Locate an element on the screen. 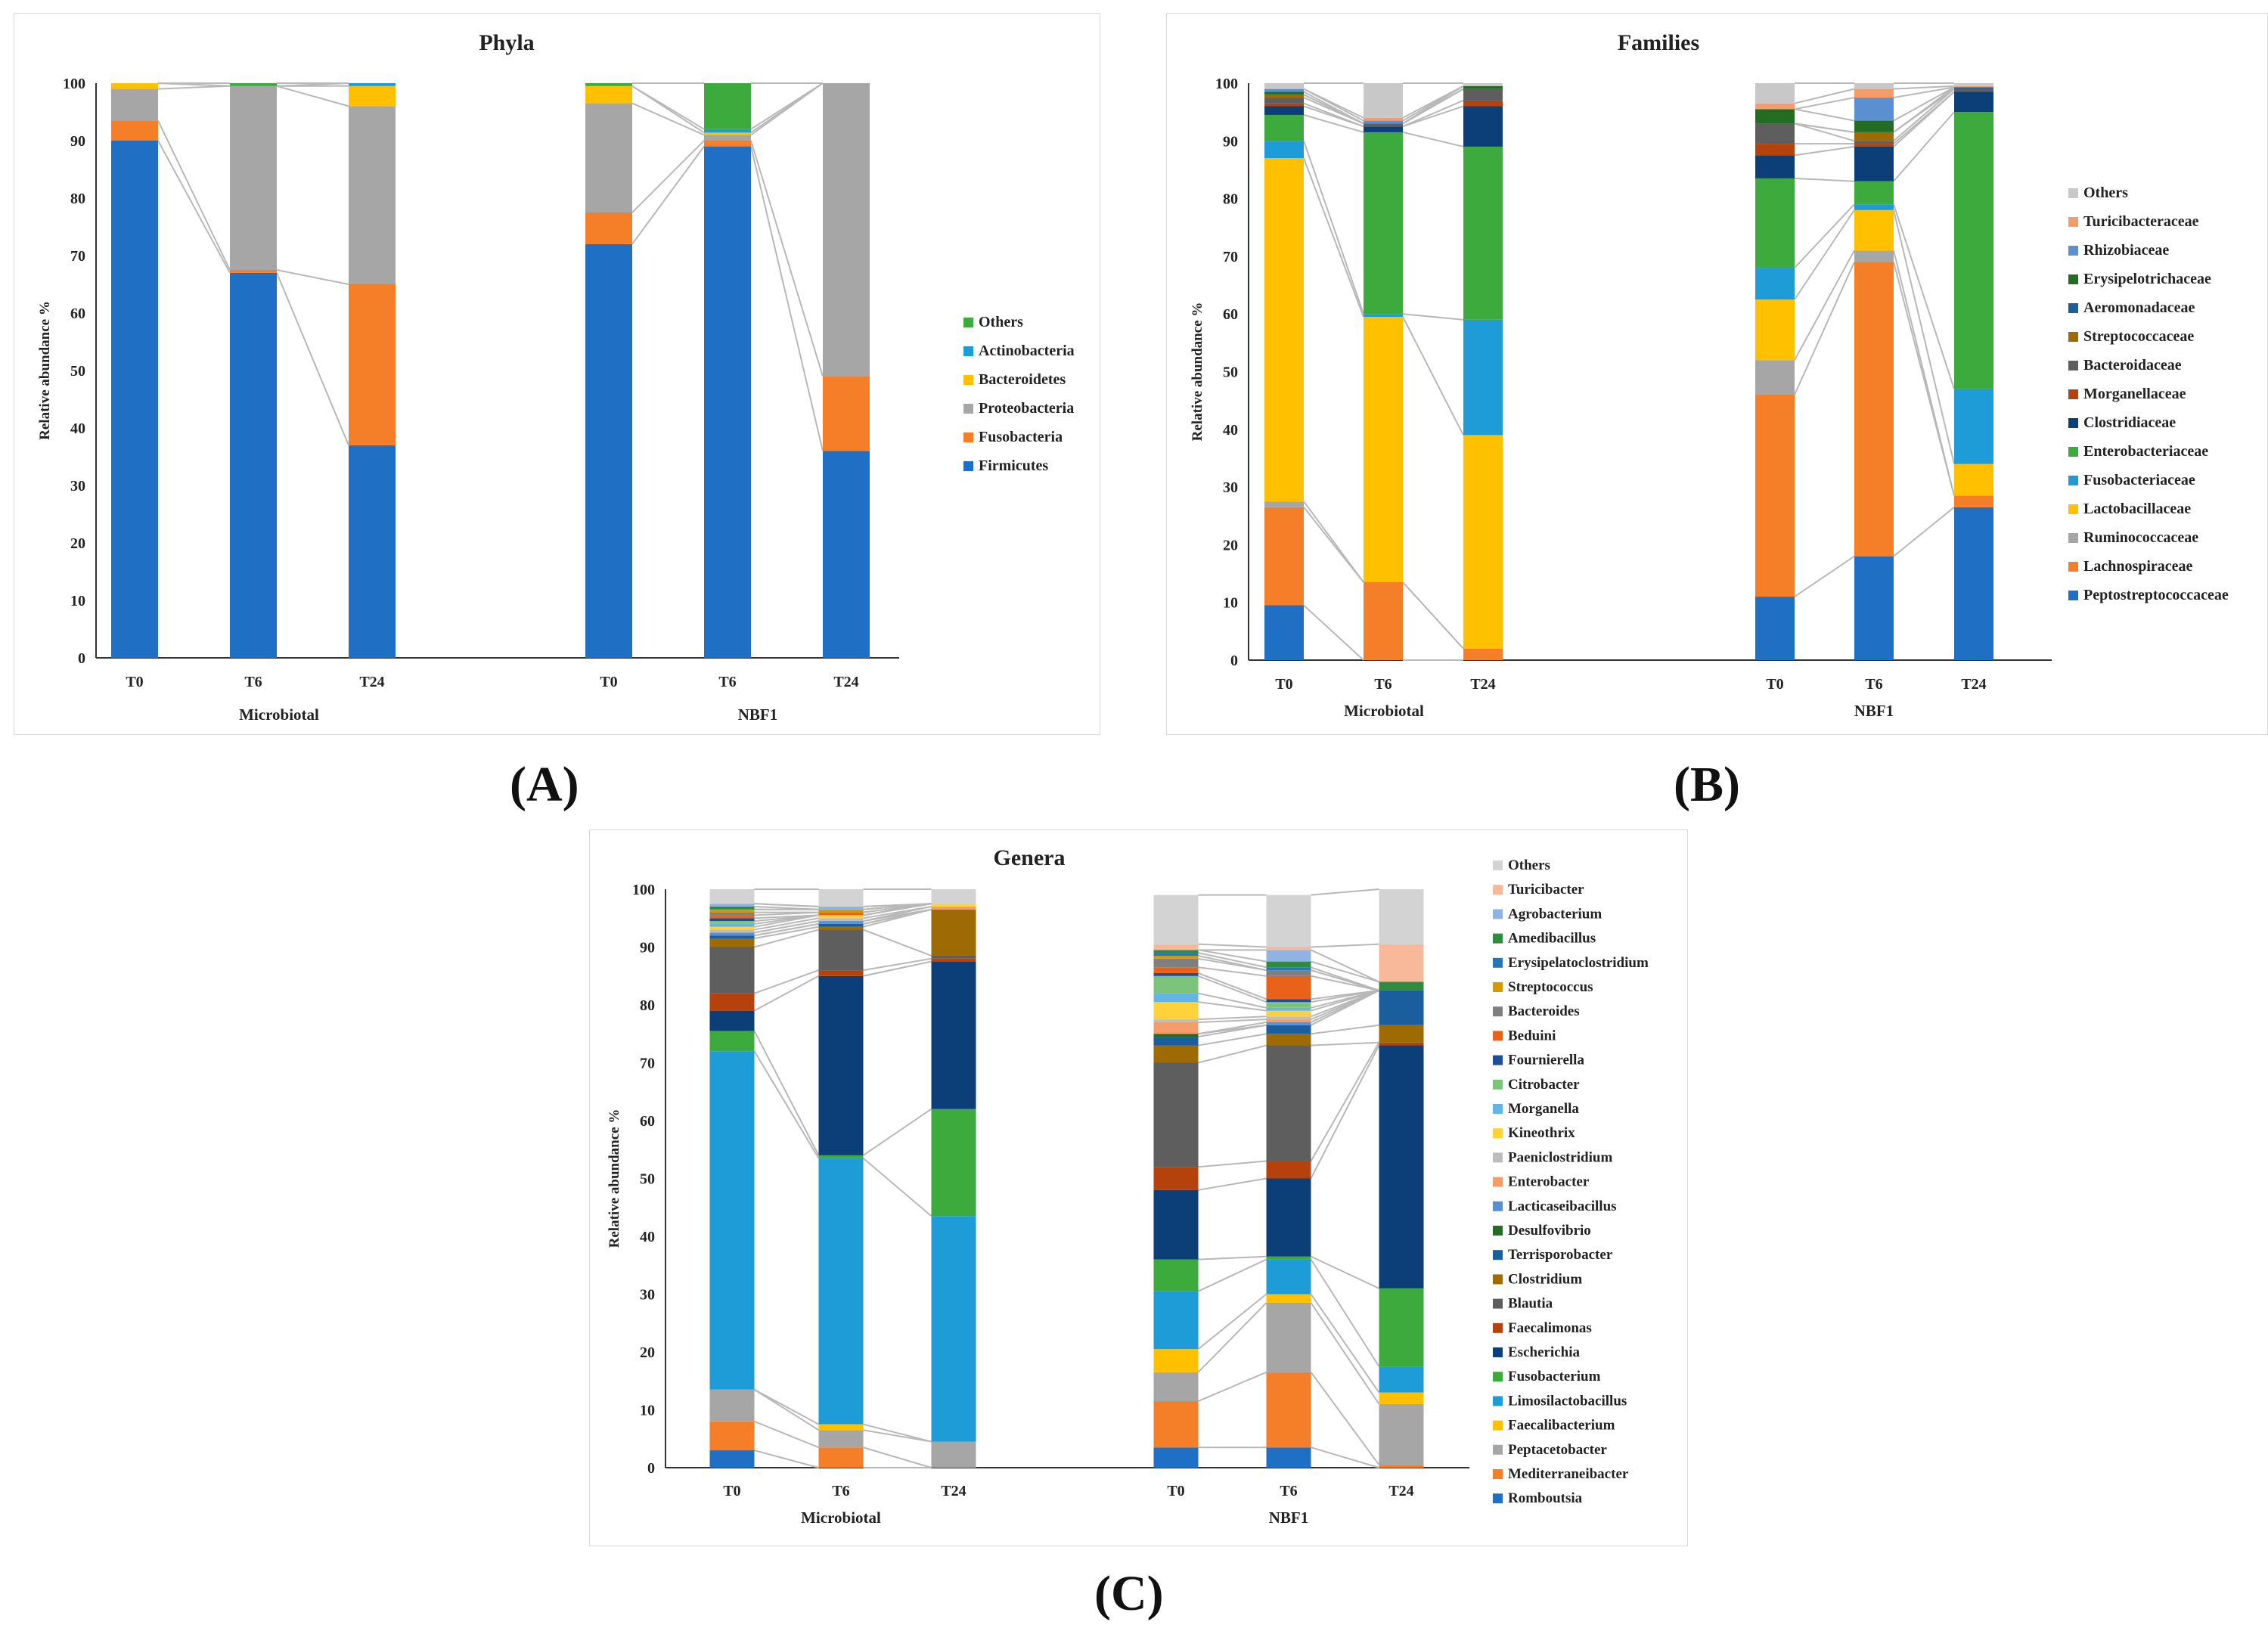 The height and width of the screenshot is (1631, 2268). y-tick-label: 90 is located at coordinates (77, 141).